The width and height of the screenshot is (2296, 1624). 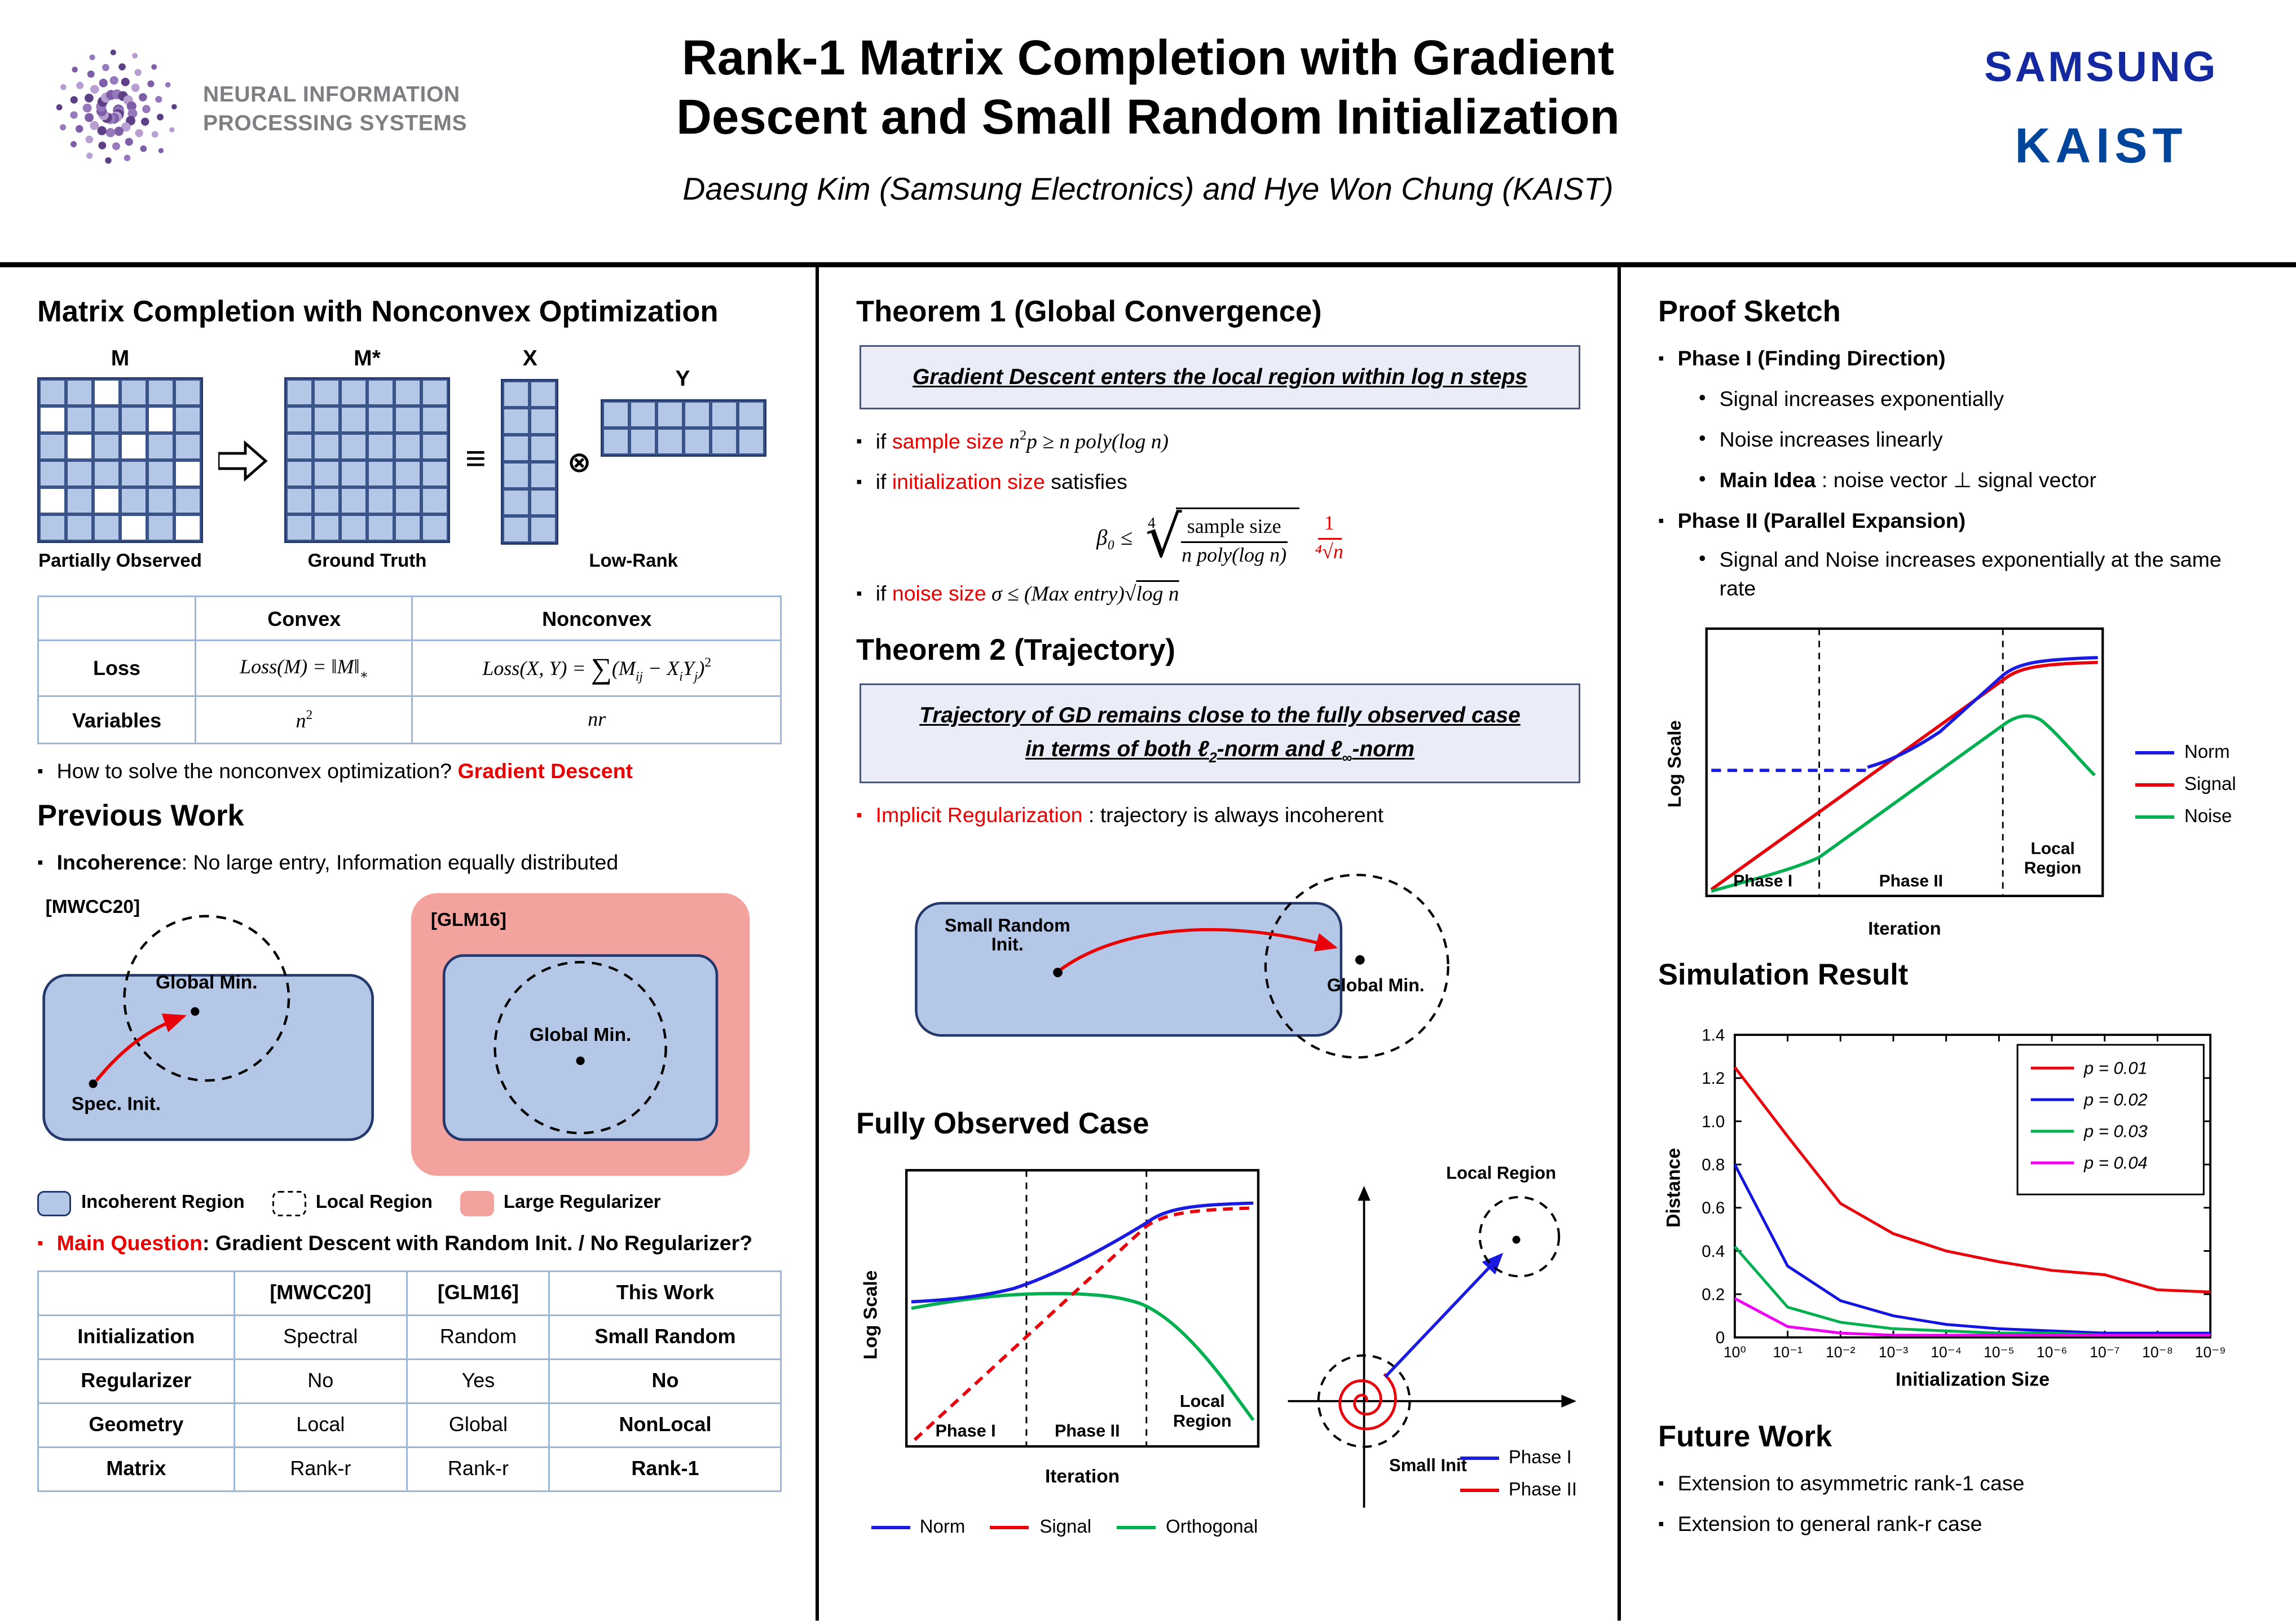 What do you see at coordinates (120, 561) in the screenshot?
I see `caption-partially-observed: Partially Observed` at bounding box center [120, 561].